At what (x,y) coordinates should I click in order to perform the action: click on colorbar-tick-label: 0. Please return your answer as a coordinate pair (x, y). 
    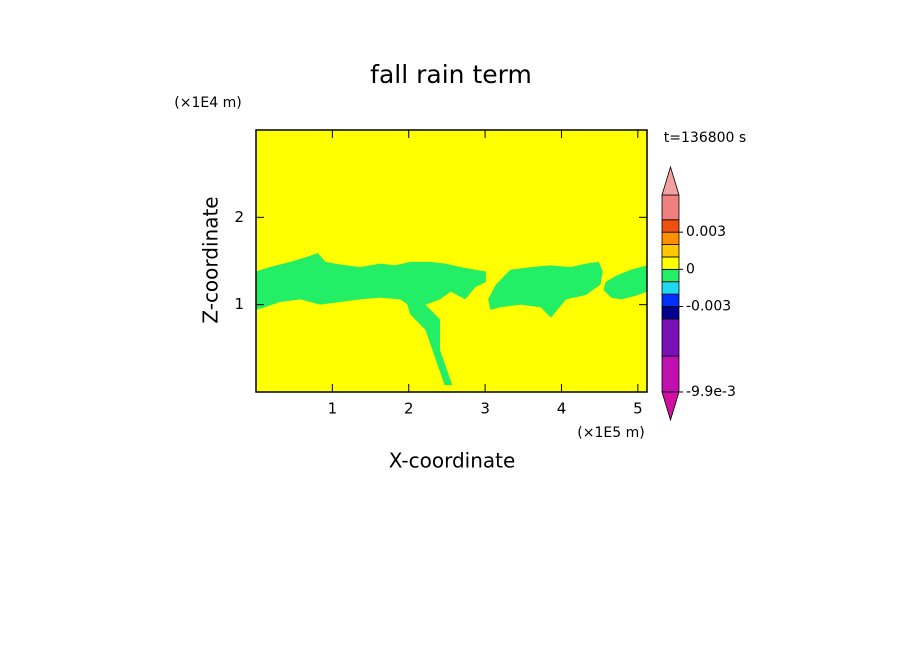
    Looking at the image, I should click on (690, 269).